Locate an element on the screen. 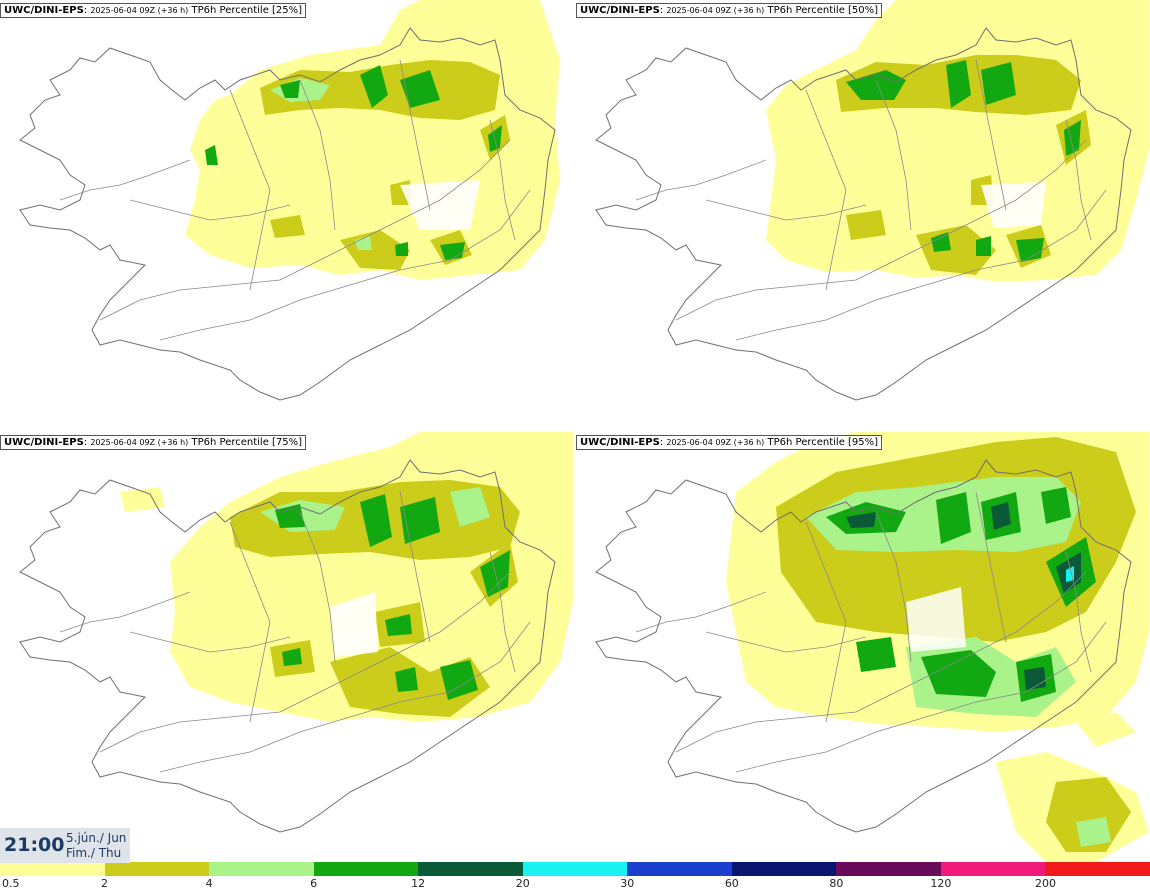 The image size is (1150, 891). legend-label: 60 is located at coordinates (731, 883).